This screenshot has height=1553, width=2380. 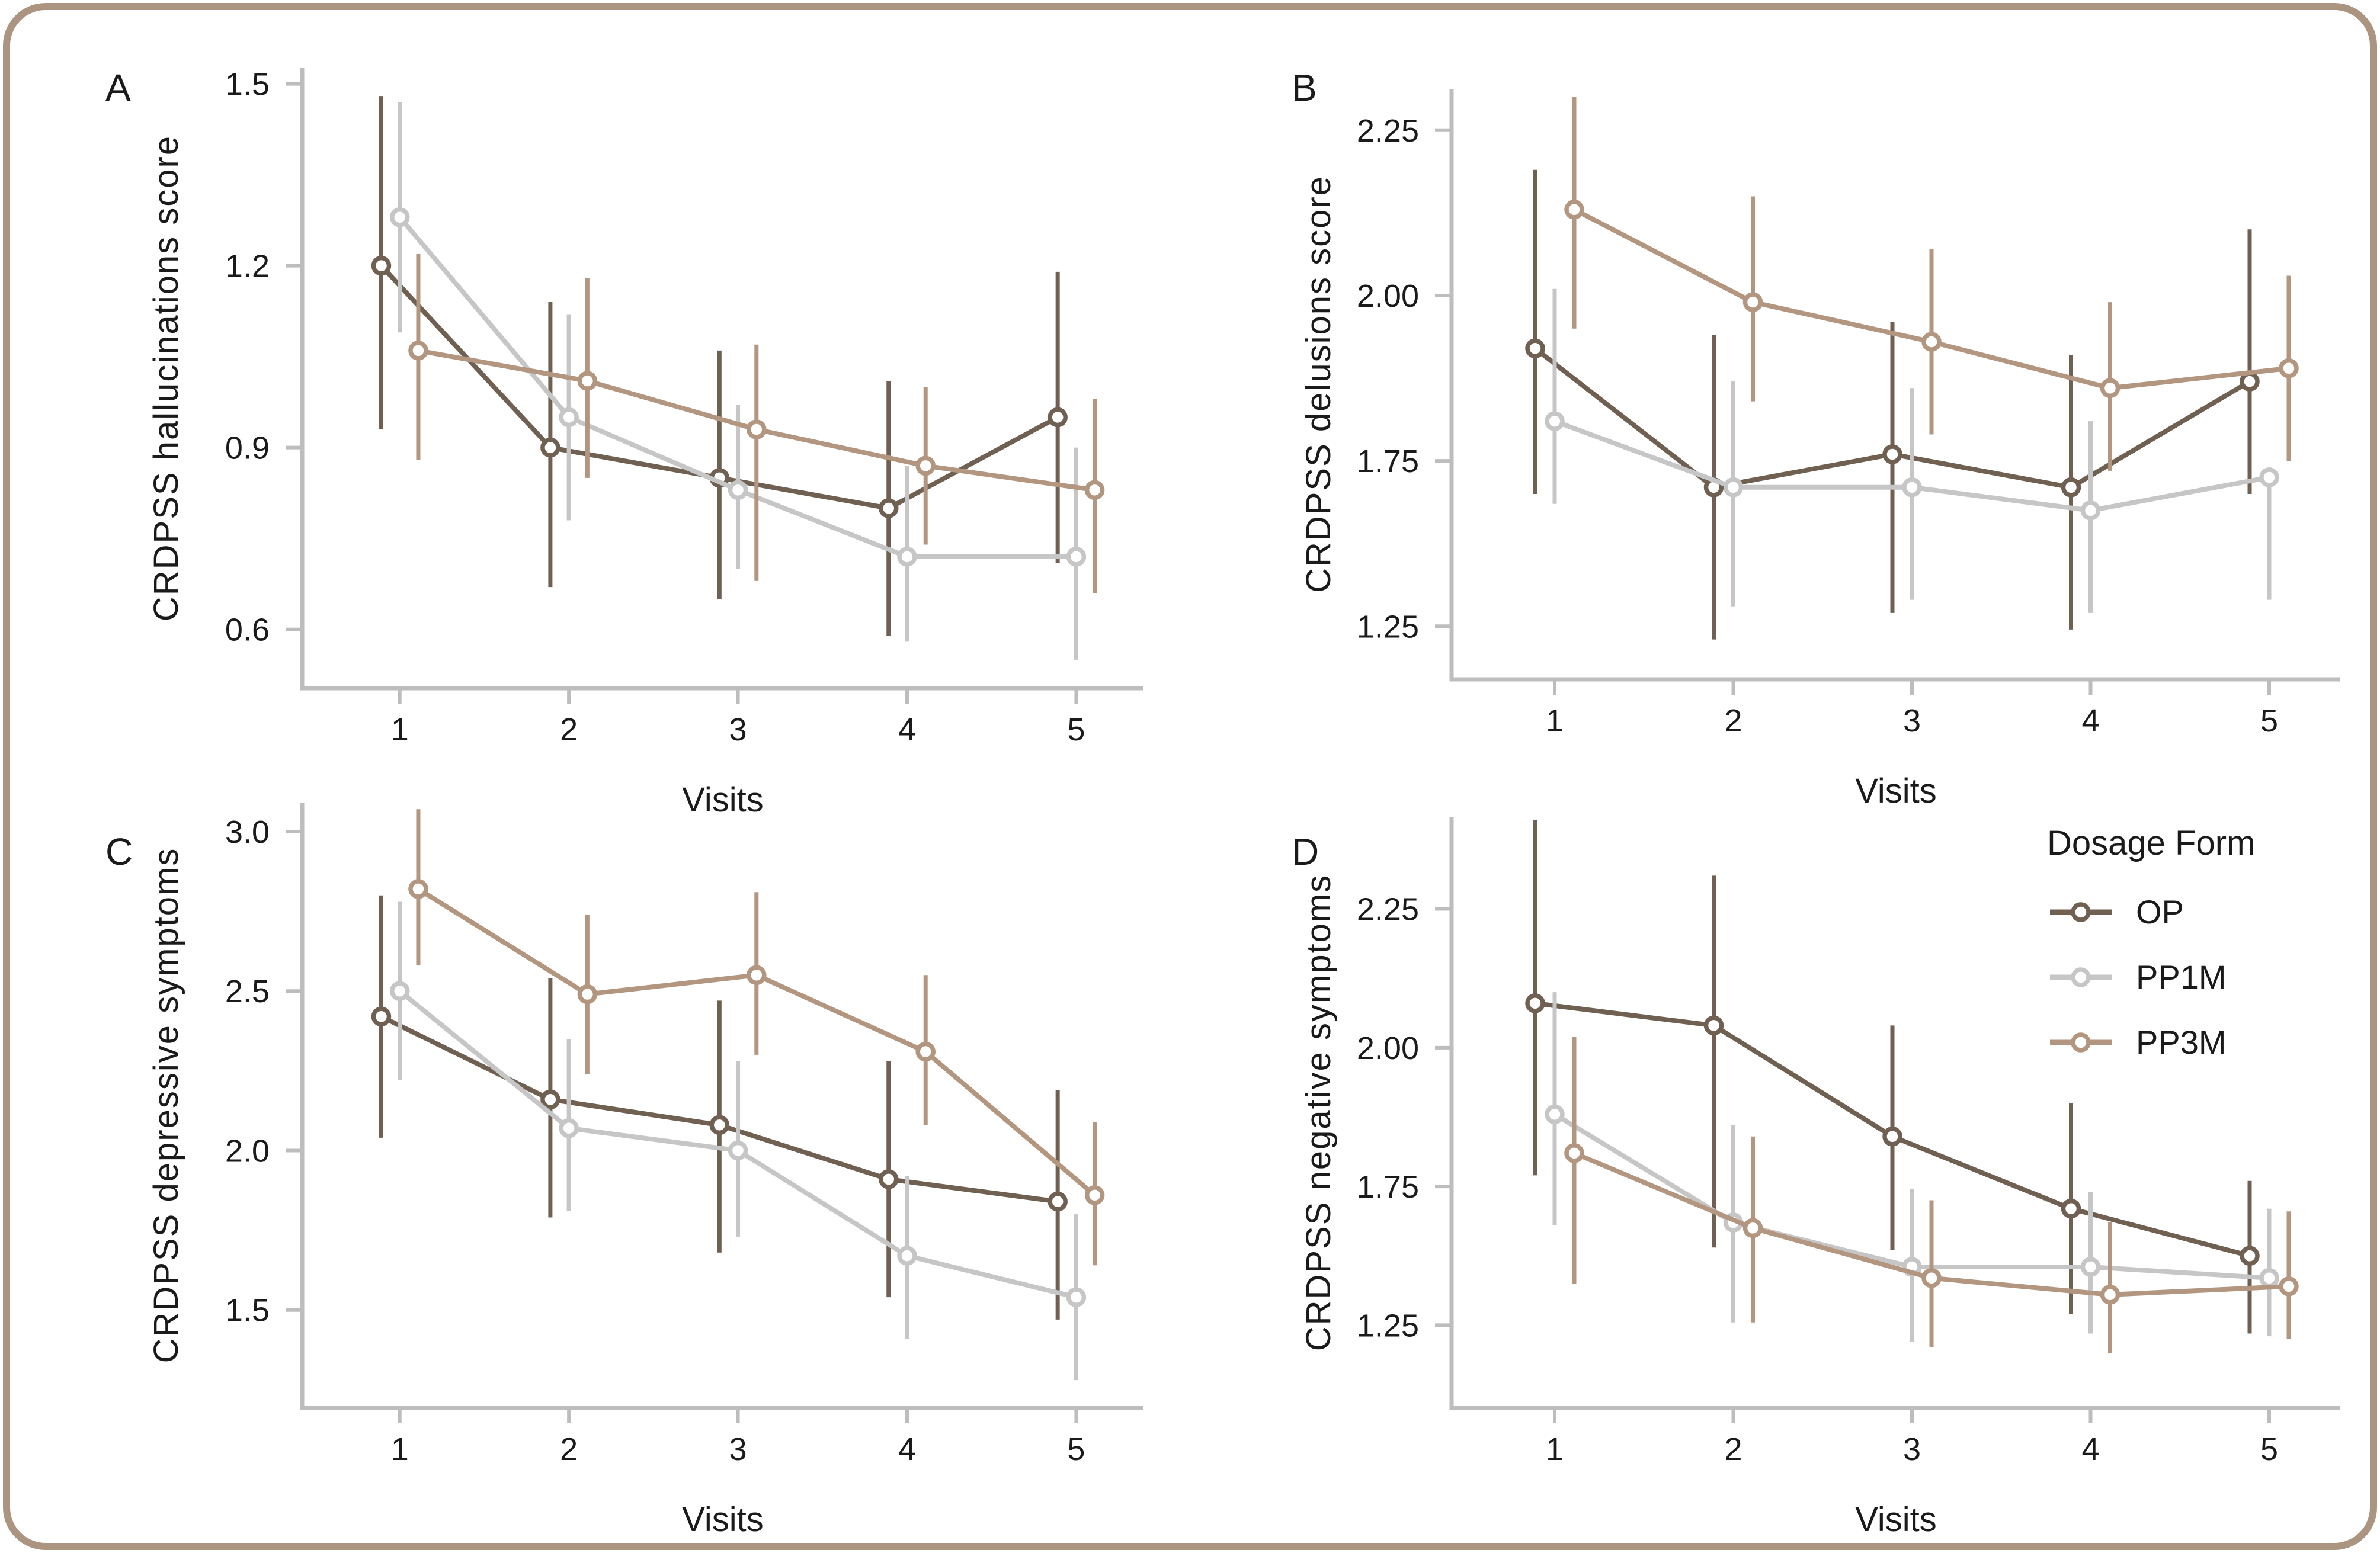 What do you see at coordinates (119, 851) in the screenshot?
I see `panel-letter: C` at bounding box center [119, 851].